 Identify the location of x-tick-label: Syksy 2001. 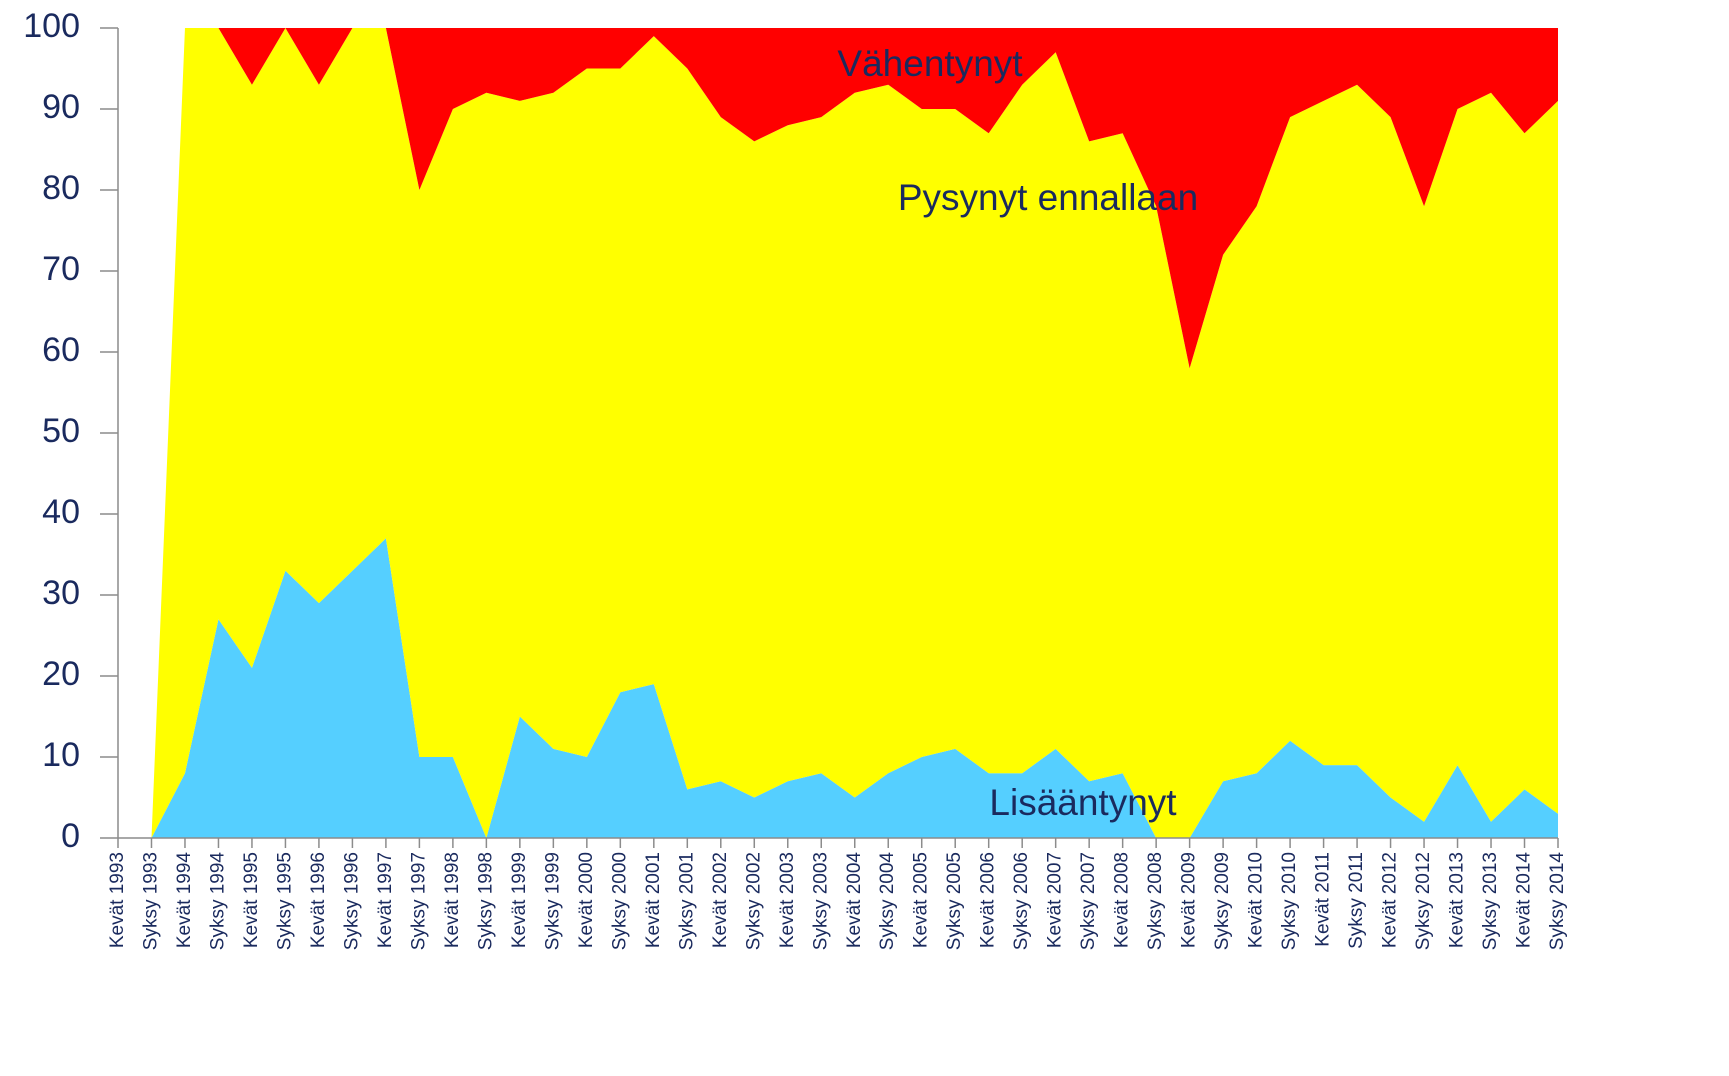
(686, 901).